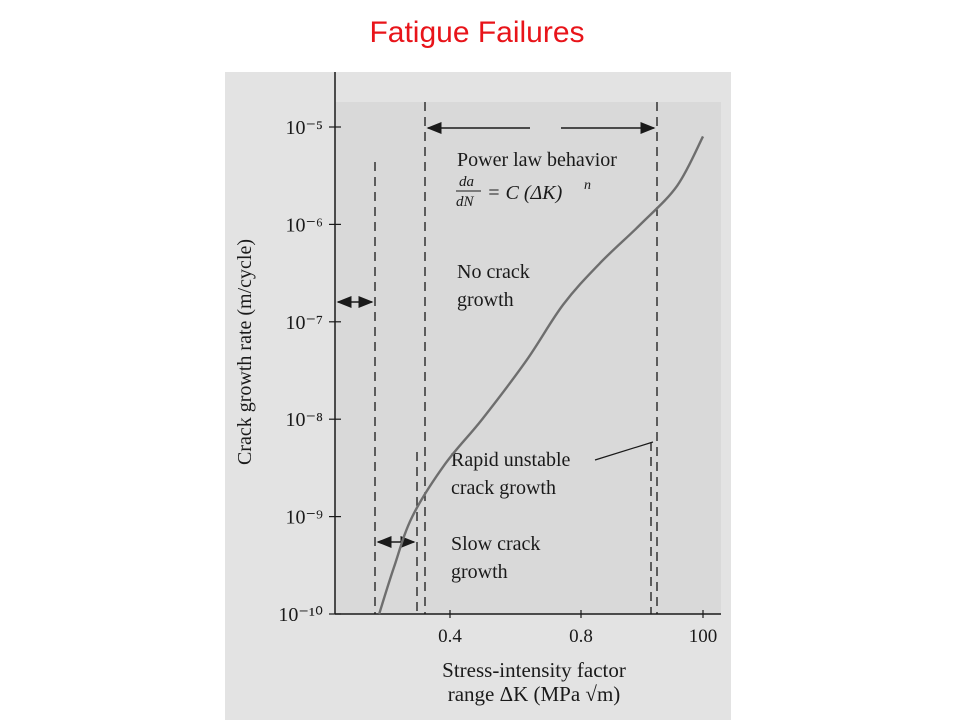 This screenshot has width=960, height=725. I want to click on rapid-label-leader, so click(624, 451).